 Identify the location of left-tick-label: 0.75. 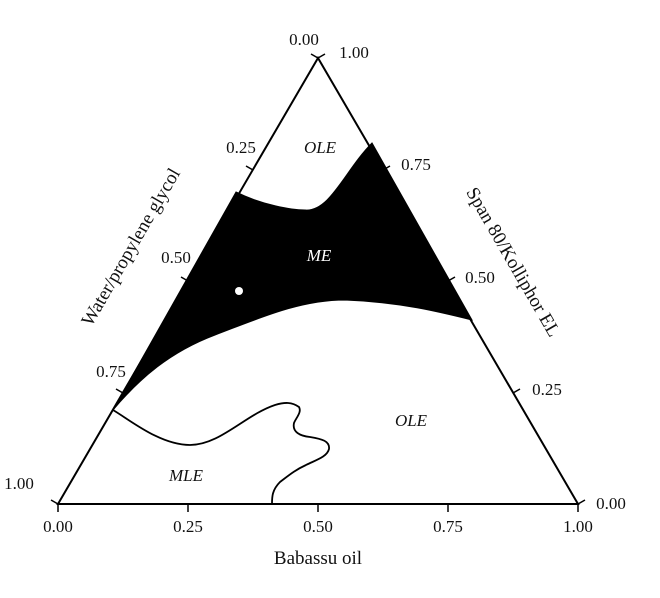
(111, 371).